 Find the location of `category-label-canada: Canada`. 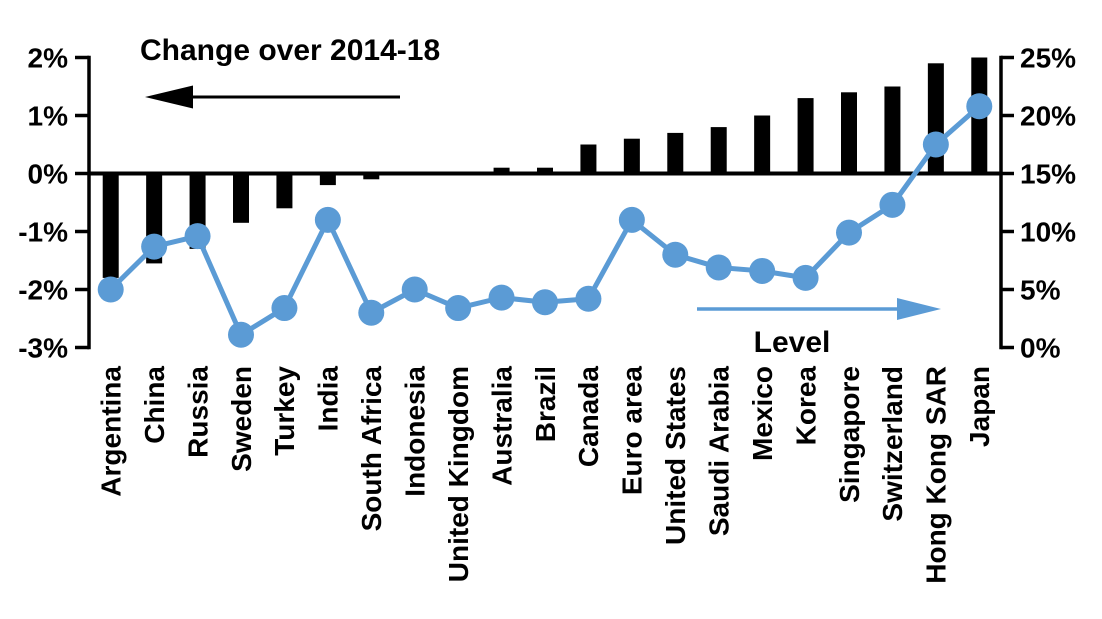

category-label-canada: Canada is located at coordinates (588, 417).